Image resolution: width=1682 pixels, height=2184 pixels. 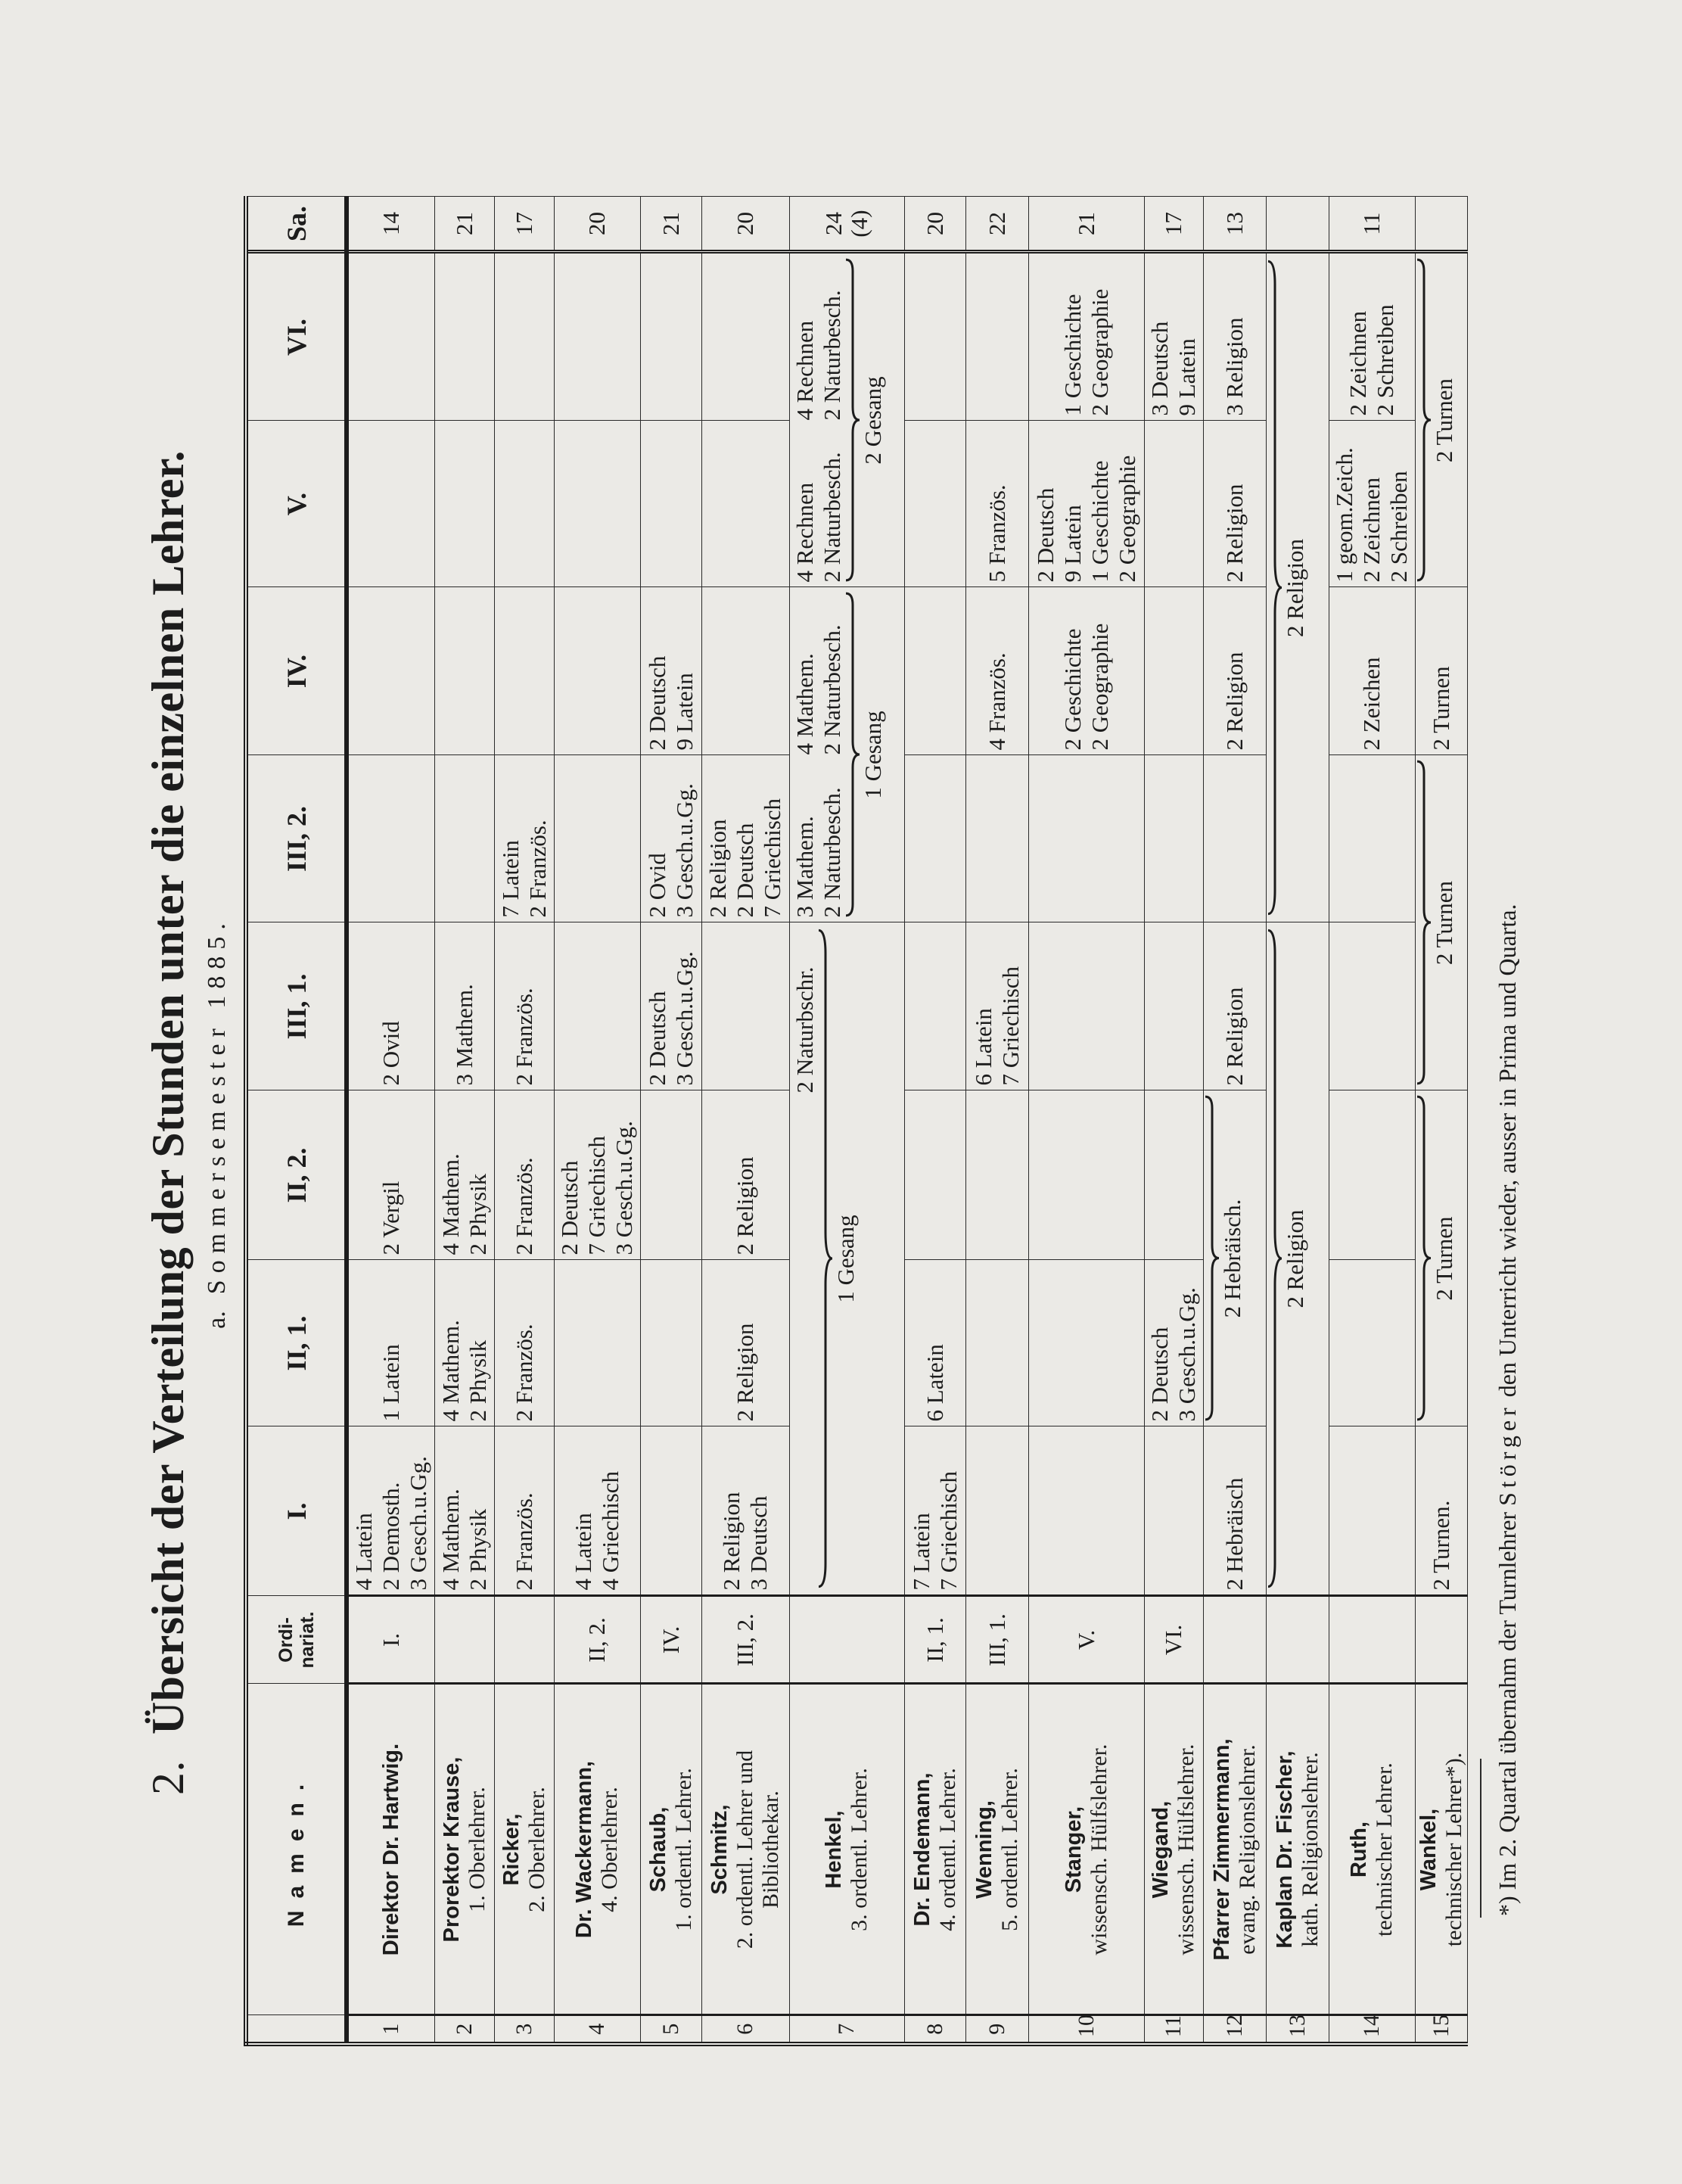 I want to click on teacher-name-cell: Wenning, 5. ordentl. Lehrer., so click(x=996, y=1849).